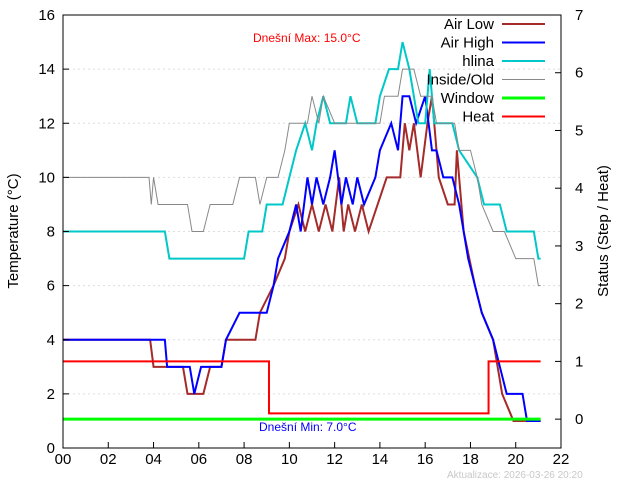 This screenshot has height=480, width=640. What do you see at coordinates (469, 24) in the screenshot?
I see `legend-label: Air Low` at bounding box center [469, 24].